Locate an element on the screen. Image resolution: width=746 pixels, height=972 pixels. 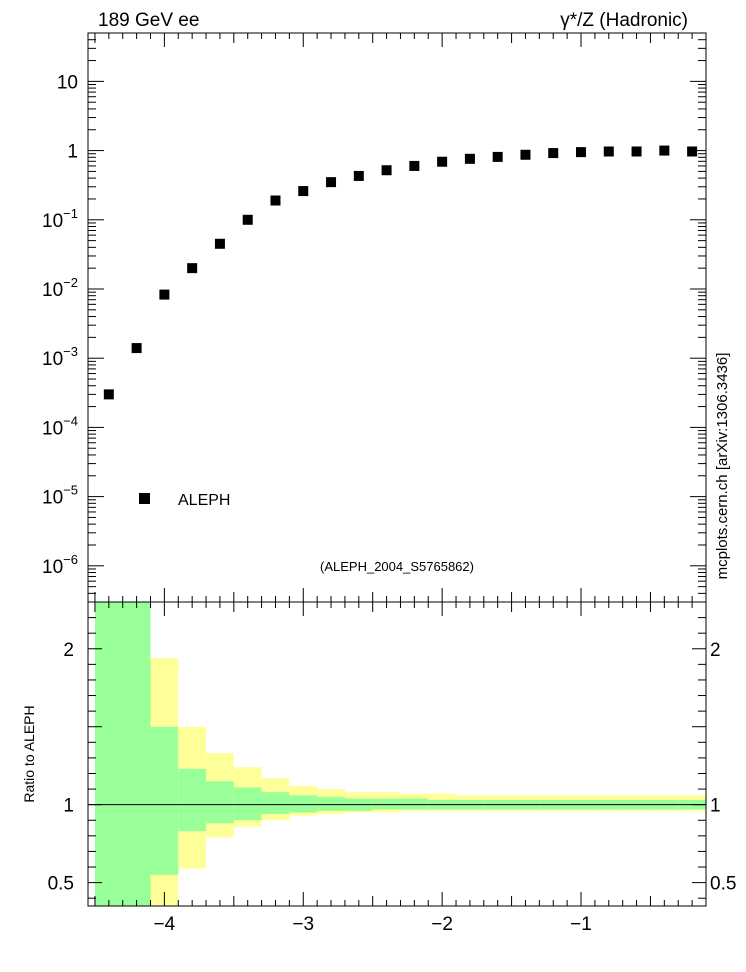
analysis-id: (ALEPH_2004_S5765862) is located at coordinates (397, 566).